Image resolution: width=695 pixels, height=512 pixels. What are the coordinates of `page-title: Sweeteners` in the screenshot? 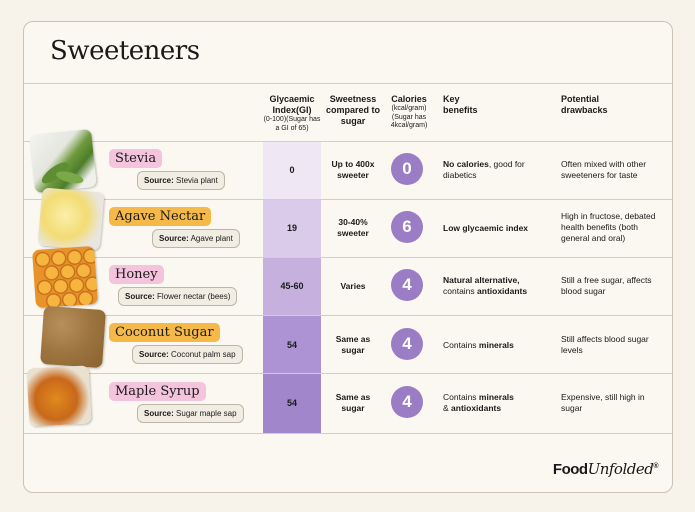 It's located at (125, 51).